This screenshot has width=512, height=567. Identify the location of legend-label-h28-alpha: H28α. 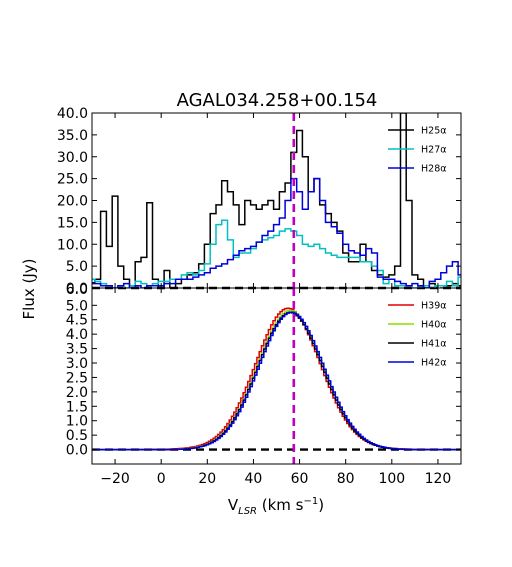
(434, 169).